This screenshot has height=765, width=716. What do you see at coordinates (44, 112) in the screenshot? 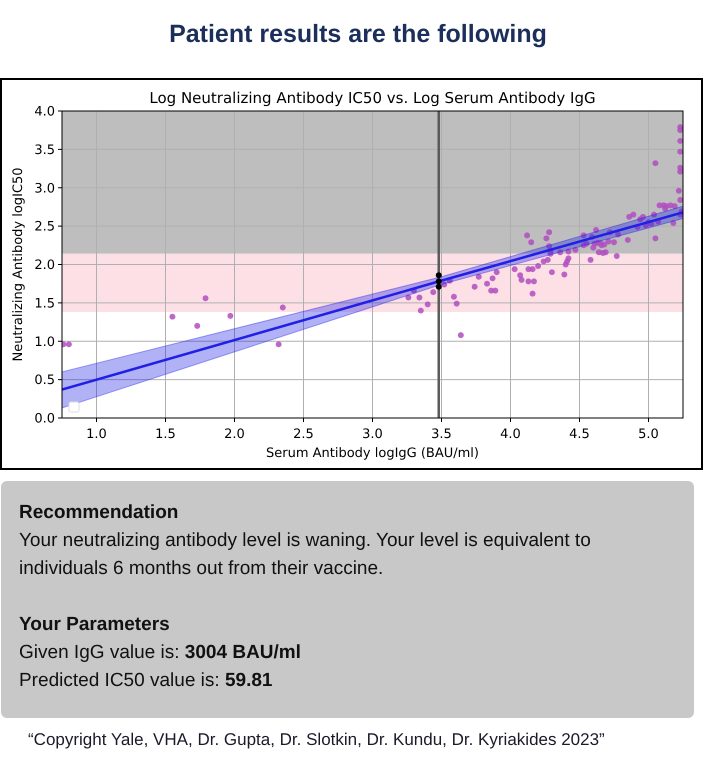
I see `y-tick-label: 4.0` at bounding box center [44, 112].